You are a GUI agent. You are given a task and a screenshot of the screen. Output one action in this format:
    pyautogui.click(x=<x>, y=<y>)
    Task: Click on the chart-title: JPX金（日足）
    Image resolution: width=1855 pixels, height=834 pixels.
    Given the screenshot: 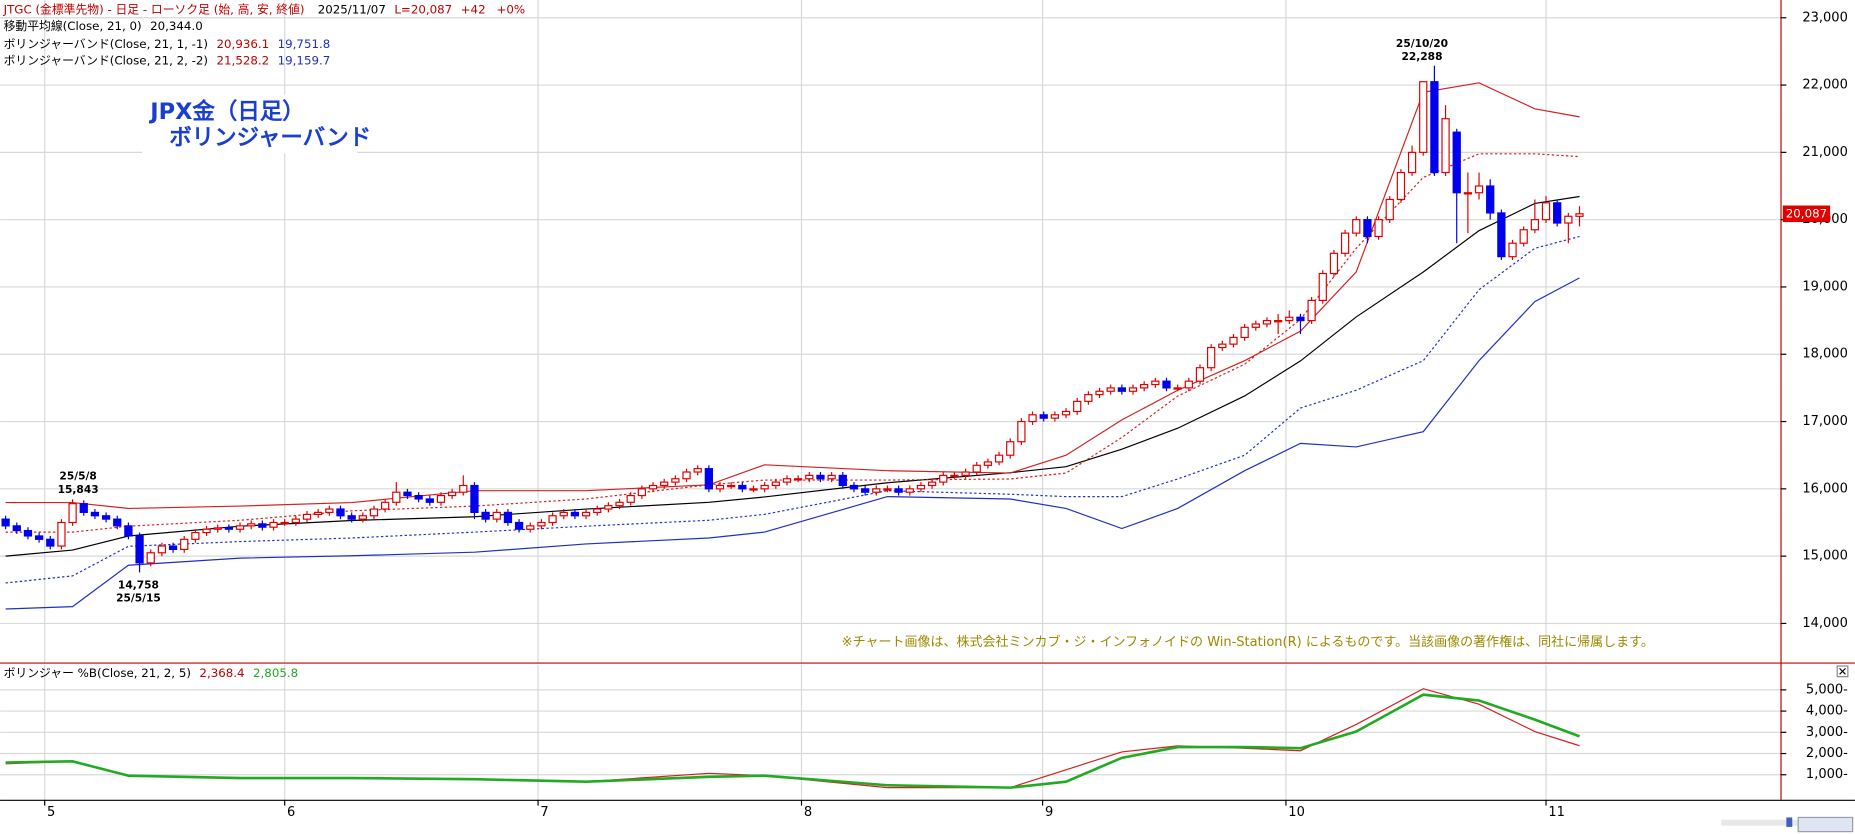 What is the action you would take?
    pyautogui.click(x=226, y=111)
    